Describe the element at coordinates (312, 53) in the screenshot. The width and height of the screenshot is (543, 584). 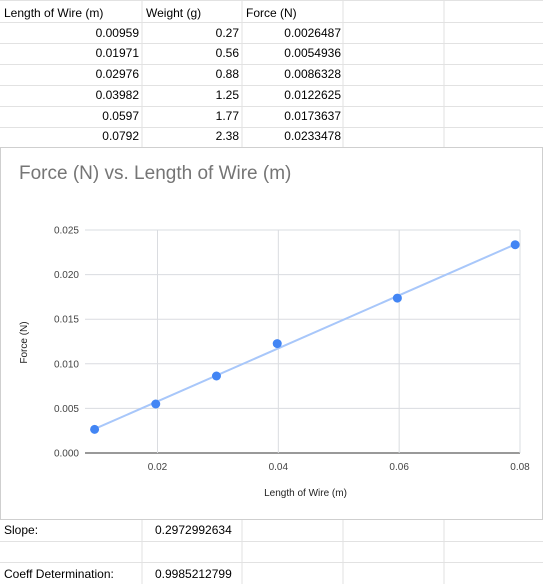
I see `cell-force: 0.0054936` at that location.